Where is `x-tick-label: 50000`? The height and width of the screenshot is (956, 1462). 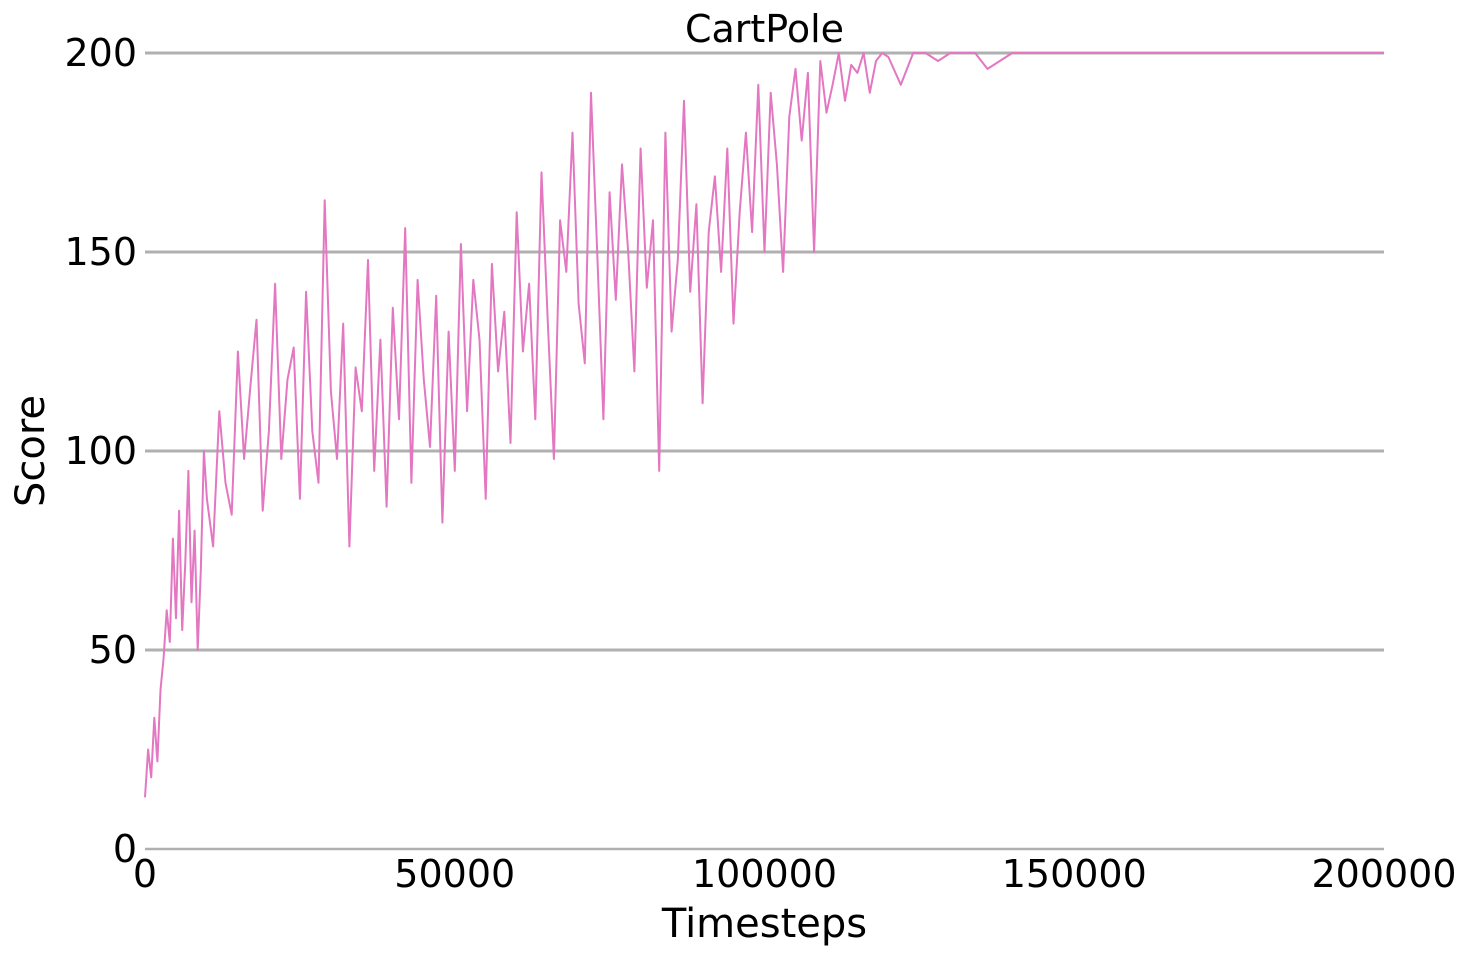 x-tick-label: 50000 is located at coordinates (454, 874).